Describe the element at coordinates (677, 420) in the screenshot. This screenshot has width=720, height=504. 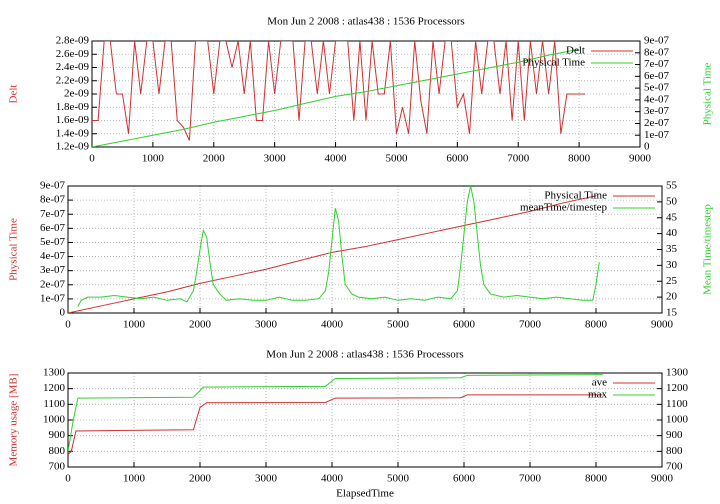
I see `y2-tick-label: 1000` at that location.